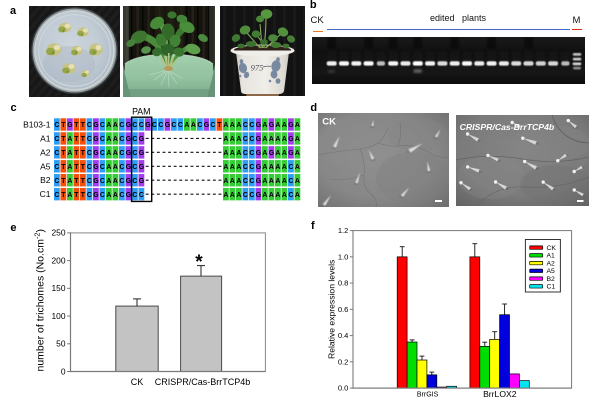 This screenshot has width=600, height=404. What do you see at coordinates (428, 395) in the screenshot?
I see `svg-text: BrrGIS` at bounding box center [428, 395].